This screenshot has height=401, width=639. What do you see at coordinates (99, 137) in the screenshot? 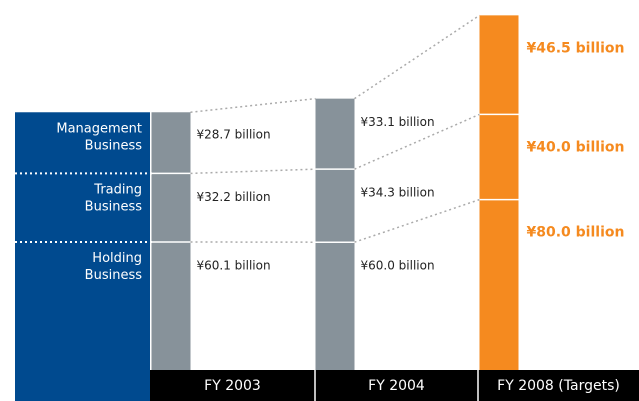
I see `series-label: Management Business` at bounding box center [99, 137].